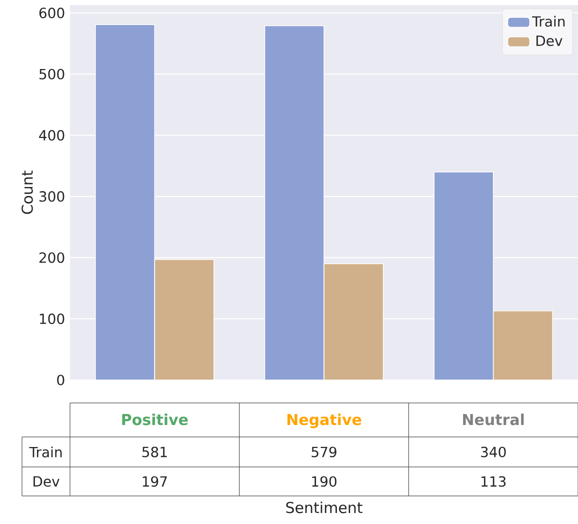 This screenshot has height=524, width=578. I want to click on y-axis-title: Count, so click(27, 192).